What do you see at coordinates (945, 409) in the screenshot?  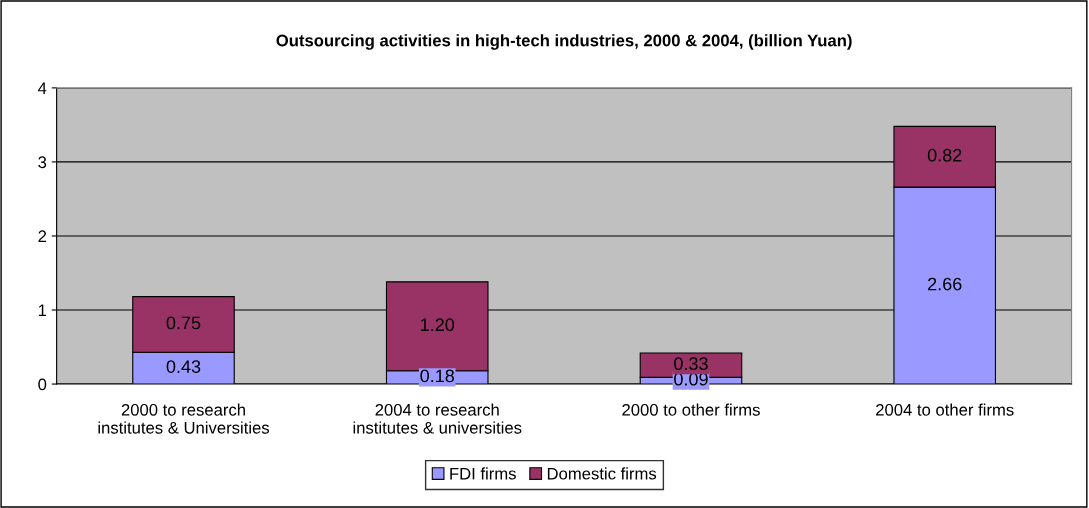 I see `x-tick-label: 2004 to other firms` at bounding box center [945, 409].